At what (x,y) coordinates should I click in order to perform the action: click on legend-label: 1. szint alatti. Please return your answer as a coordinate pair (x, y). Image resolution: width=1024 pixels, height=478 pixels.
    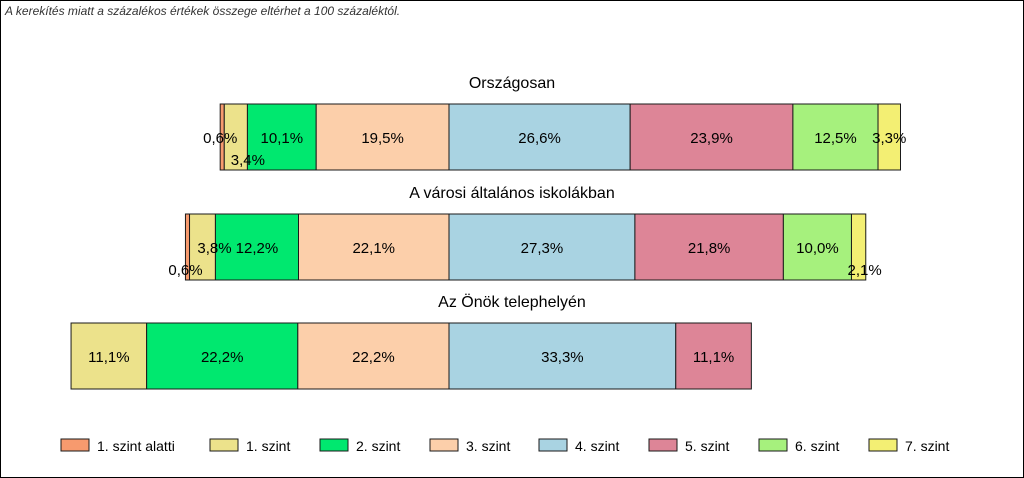
    Looking at the image, I should click on (136, 446).